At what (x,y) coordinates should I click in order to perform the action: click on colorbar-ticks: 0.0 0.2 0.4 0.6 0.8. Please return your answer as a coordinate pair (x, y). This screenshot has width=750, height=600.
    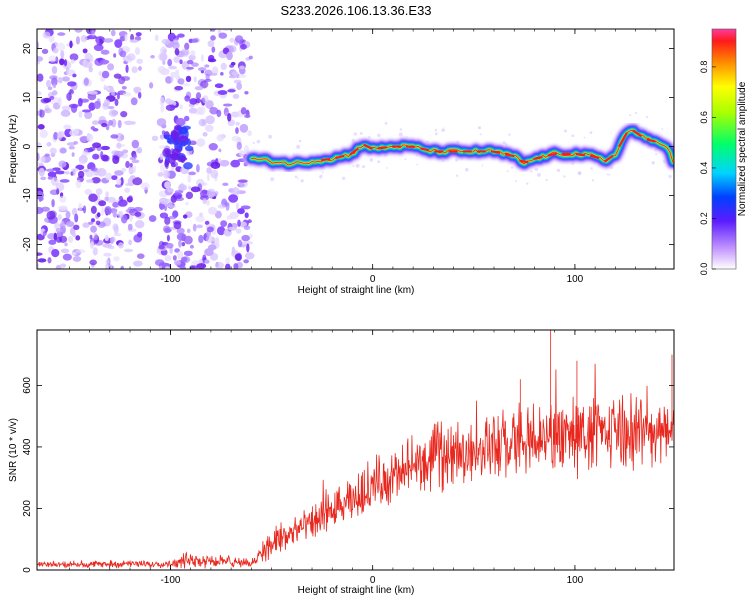
    Looking at the image, I should click on (707, 168).